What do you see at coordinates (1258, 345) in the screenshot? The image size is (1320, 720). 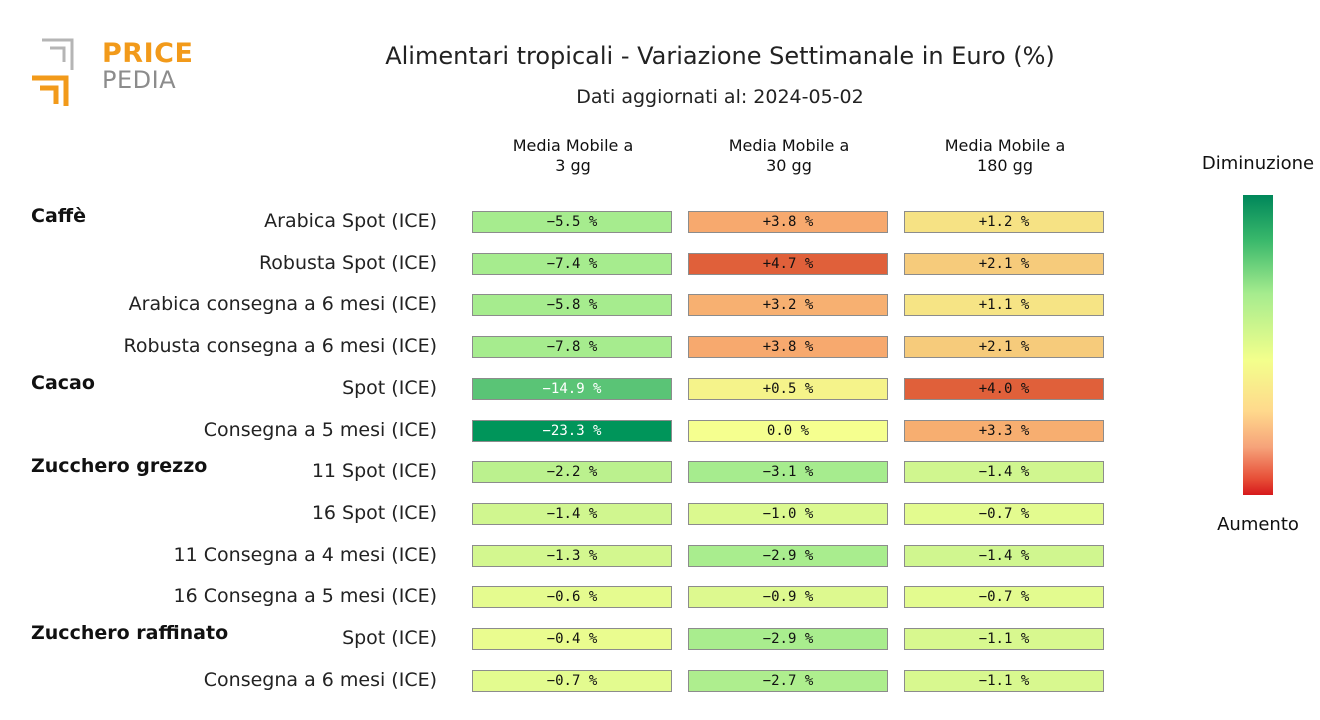 I see `colorbar` at bounding box center [1258, 345].